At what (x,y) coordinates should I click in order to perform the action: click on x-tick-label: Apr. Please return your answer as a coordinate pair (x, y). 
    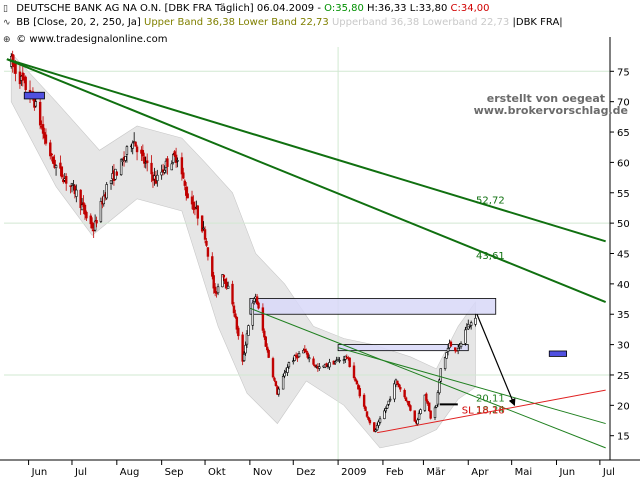
    Looking at the image, I should click on (480, 472).